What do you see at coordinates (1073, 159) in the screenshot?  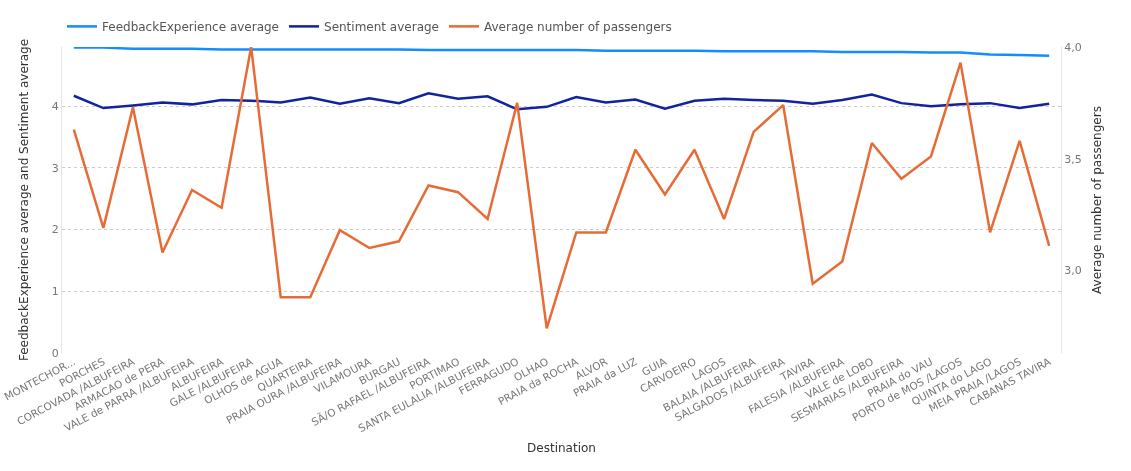 I see `y2-tick-label: 3,5` at bounding box center [1073, 159].